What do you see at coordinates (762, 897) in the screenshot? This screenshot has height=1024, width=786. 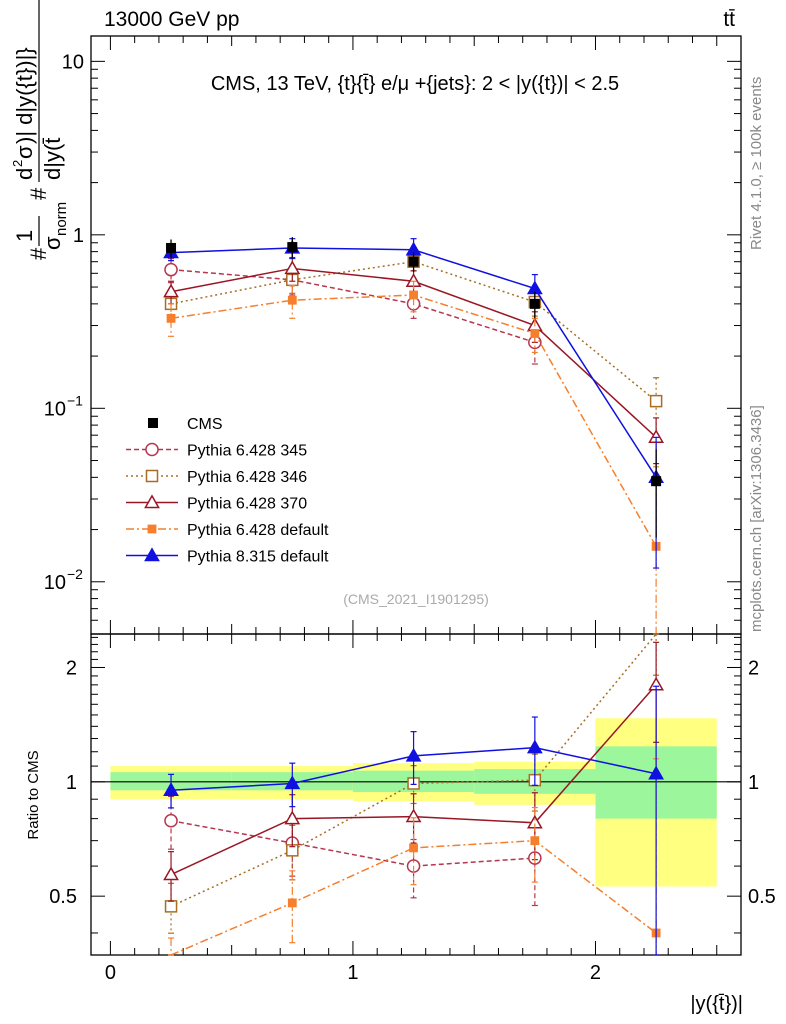 I see `ratio-tick-label-right: 0.5` at bounding box center [762, 897].